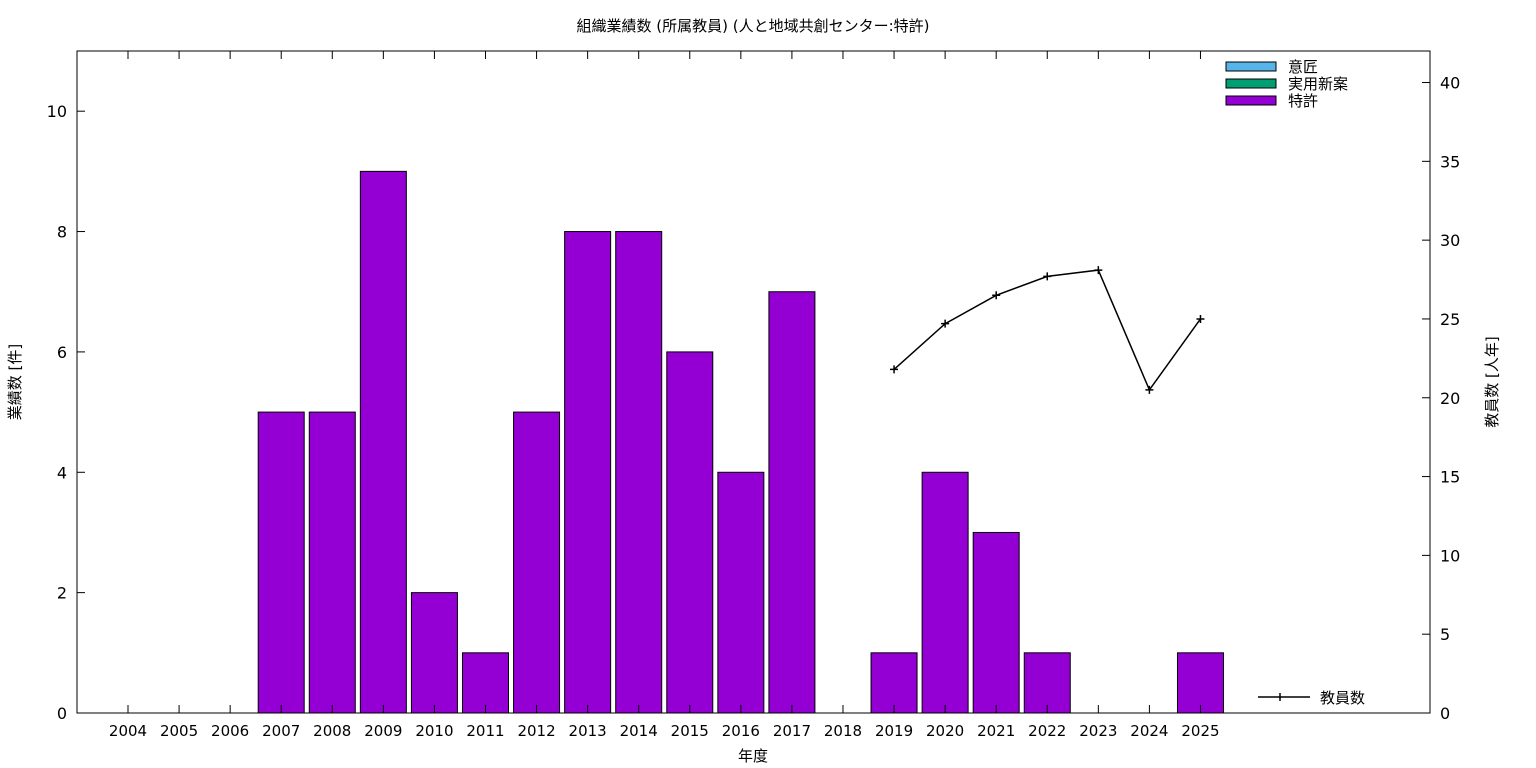 This screenshot has width=1536, height=768. I want to click on y-axis-label: 業績数 [件], so click(15, 382).